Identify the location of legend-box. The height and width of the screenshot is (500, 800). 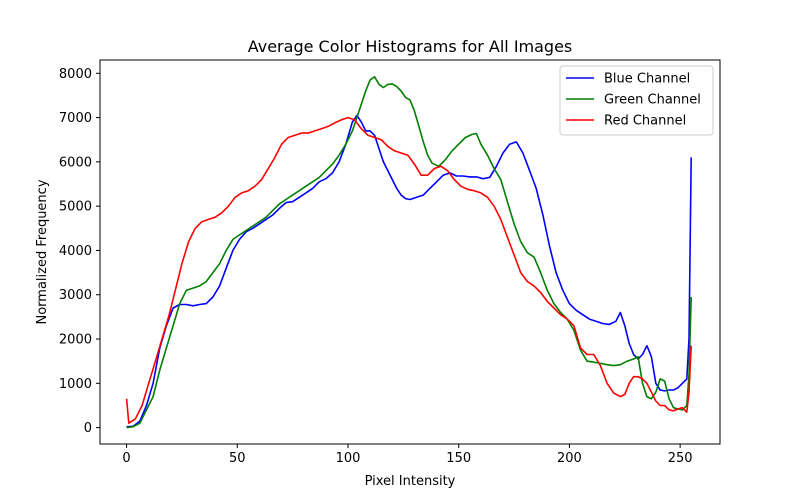
(636, 100).